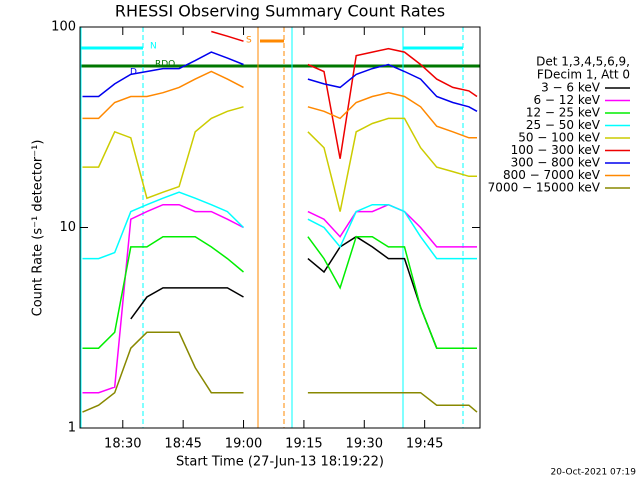  Describe the element at coordinates (280, 462) in the screenshot. I see `x-axis-label: Start Time (27-Jun-13 18:19:22)` at that location.